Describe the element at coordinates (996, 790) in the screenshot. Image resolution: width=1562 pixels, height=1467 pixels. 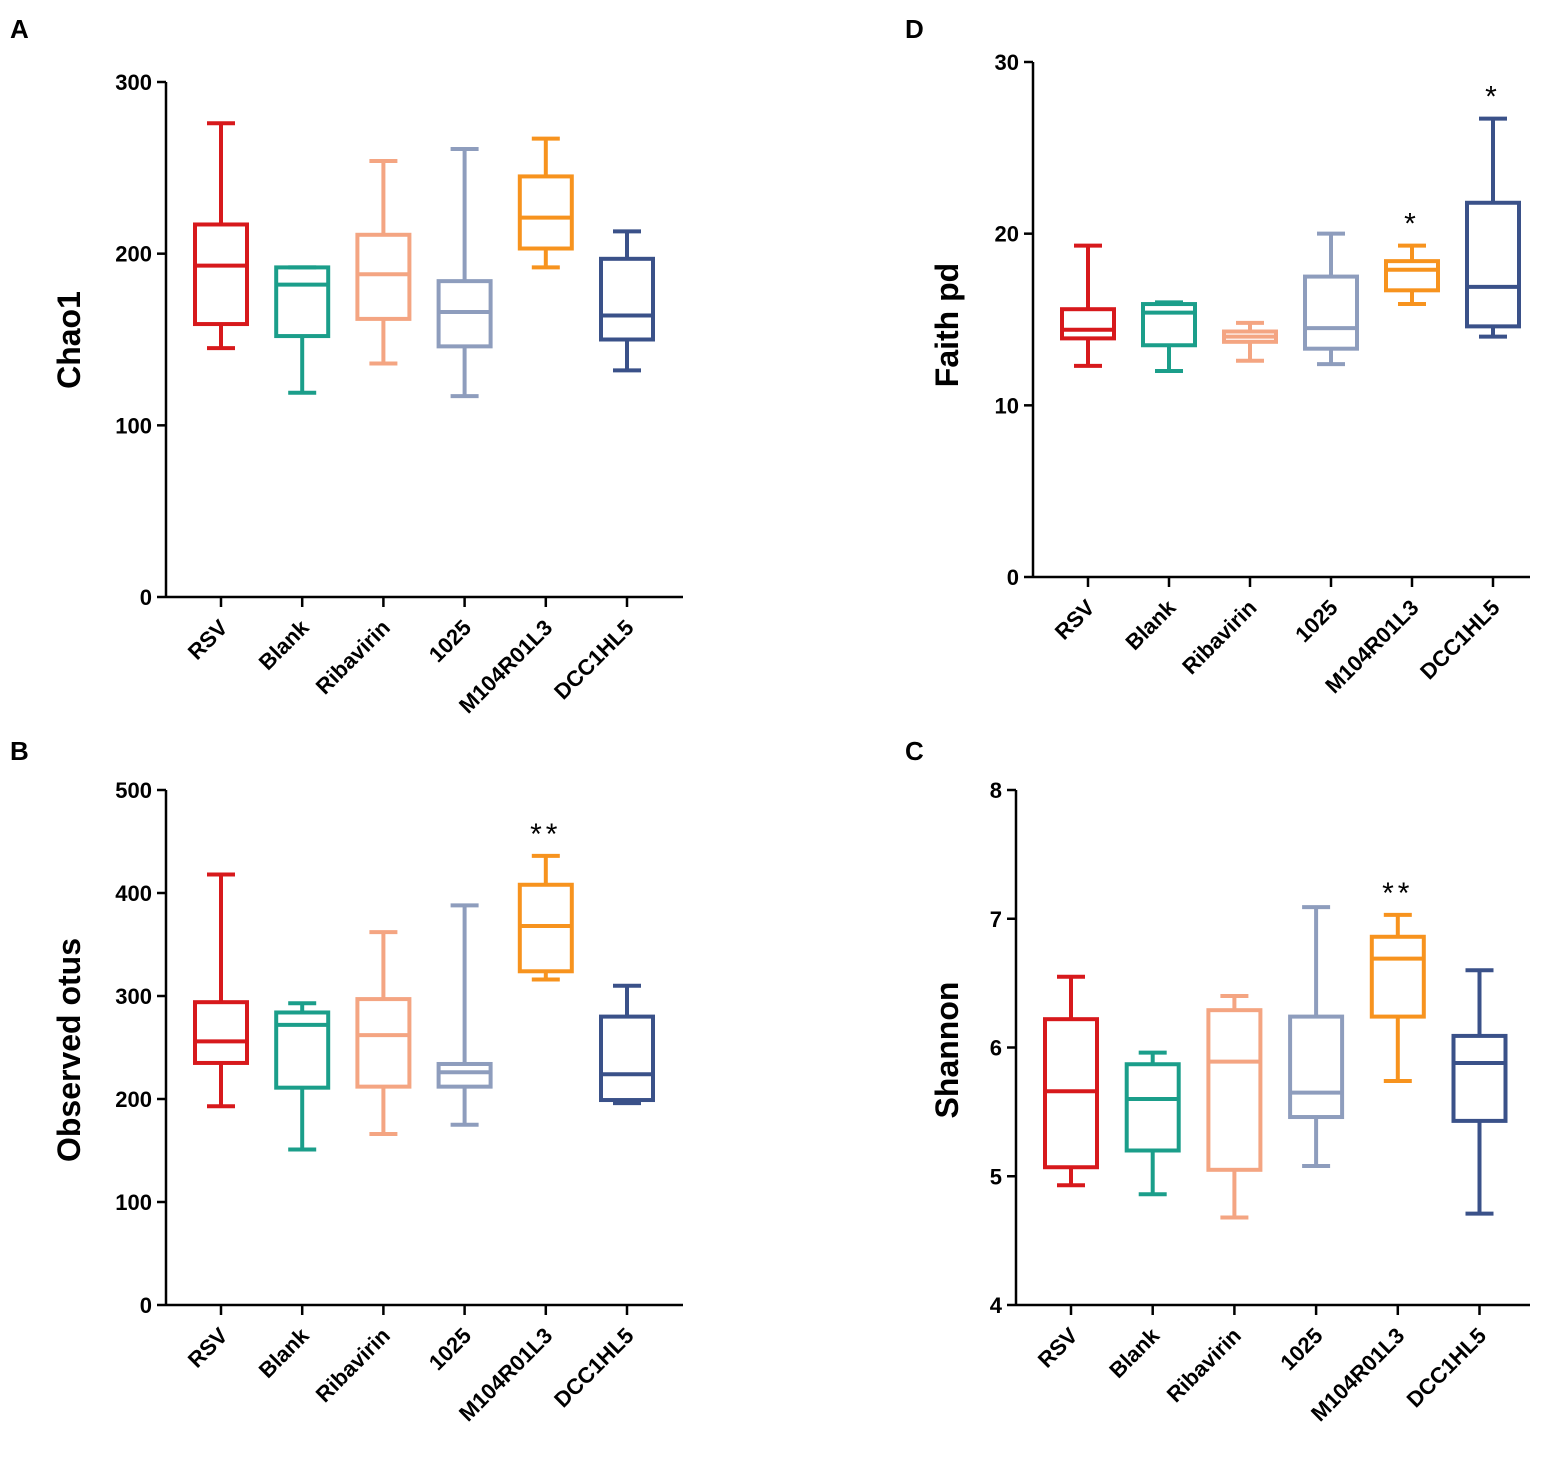
I see `y-tick-label: 8` at that location.